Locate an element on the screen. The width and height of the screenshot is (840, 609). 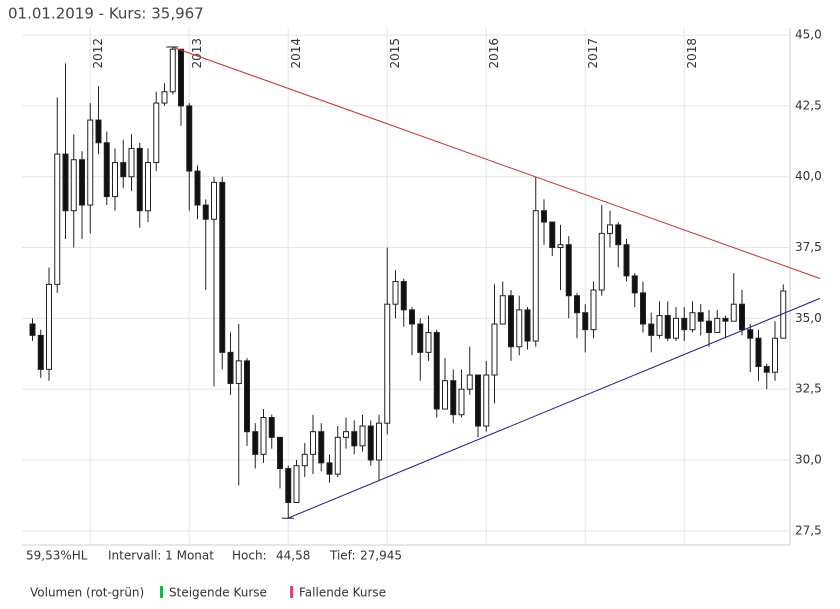
chart-title: 01.01.2019 - Kurs: 35,967 is located at coordinates (106, 14).